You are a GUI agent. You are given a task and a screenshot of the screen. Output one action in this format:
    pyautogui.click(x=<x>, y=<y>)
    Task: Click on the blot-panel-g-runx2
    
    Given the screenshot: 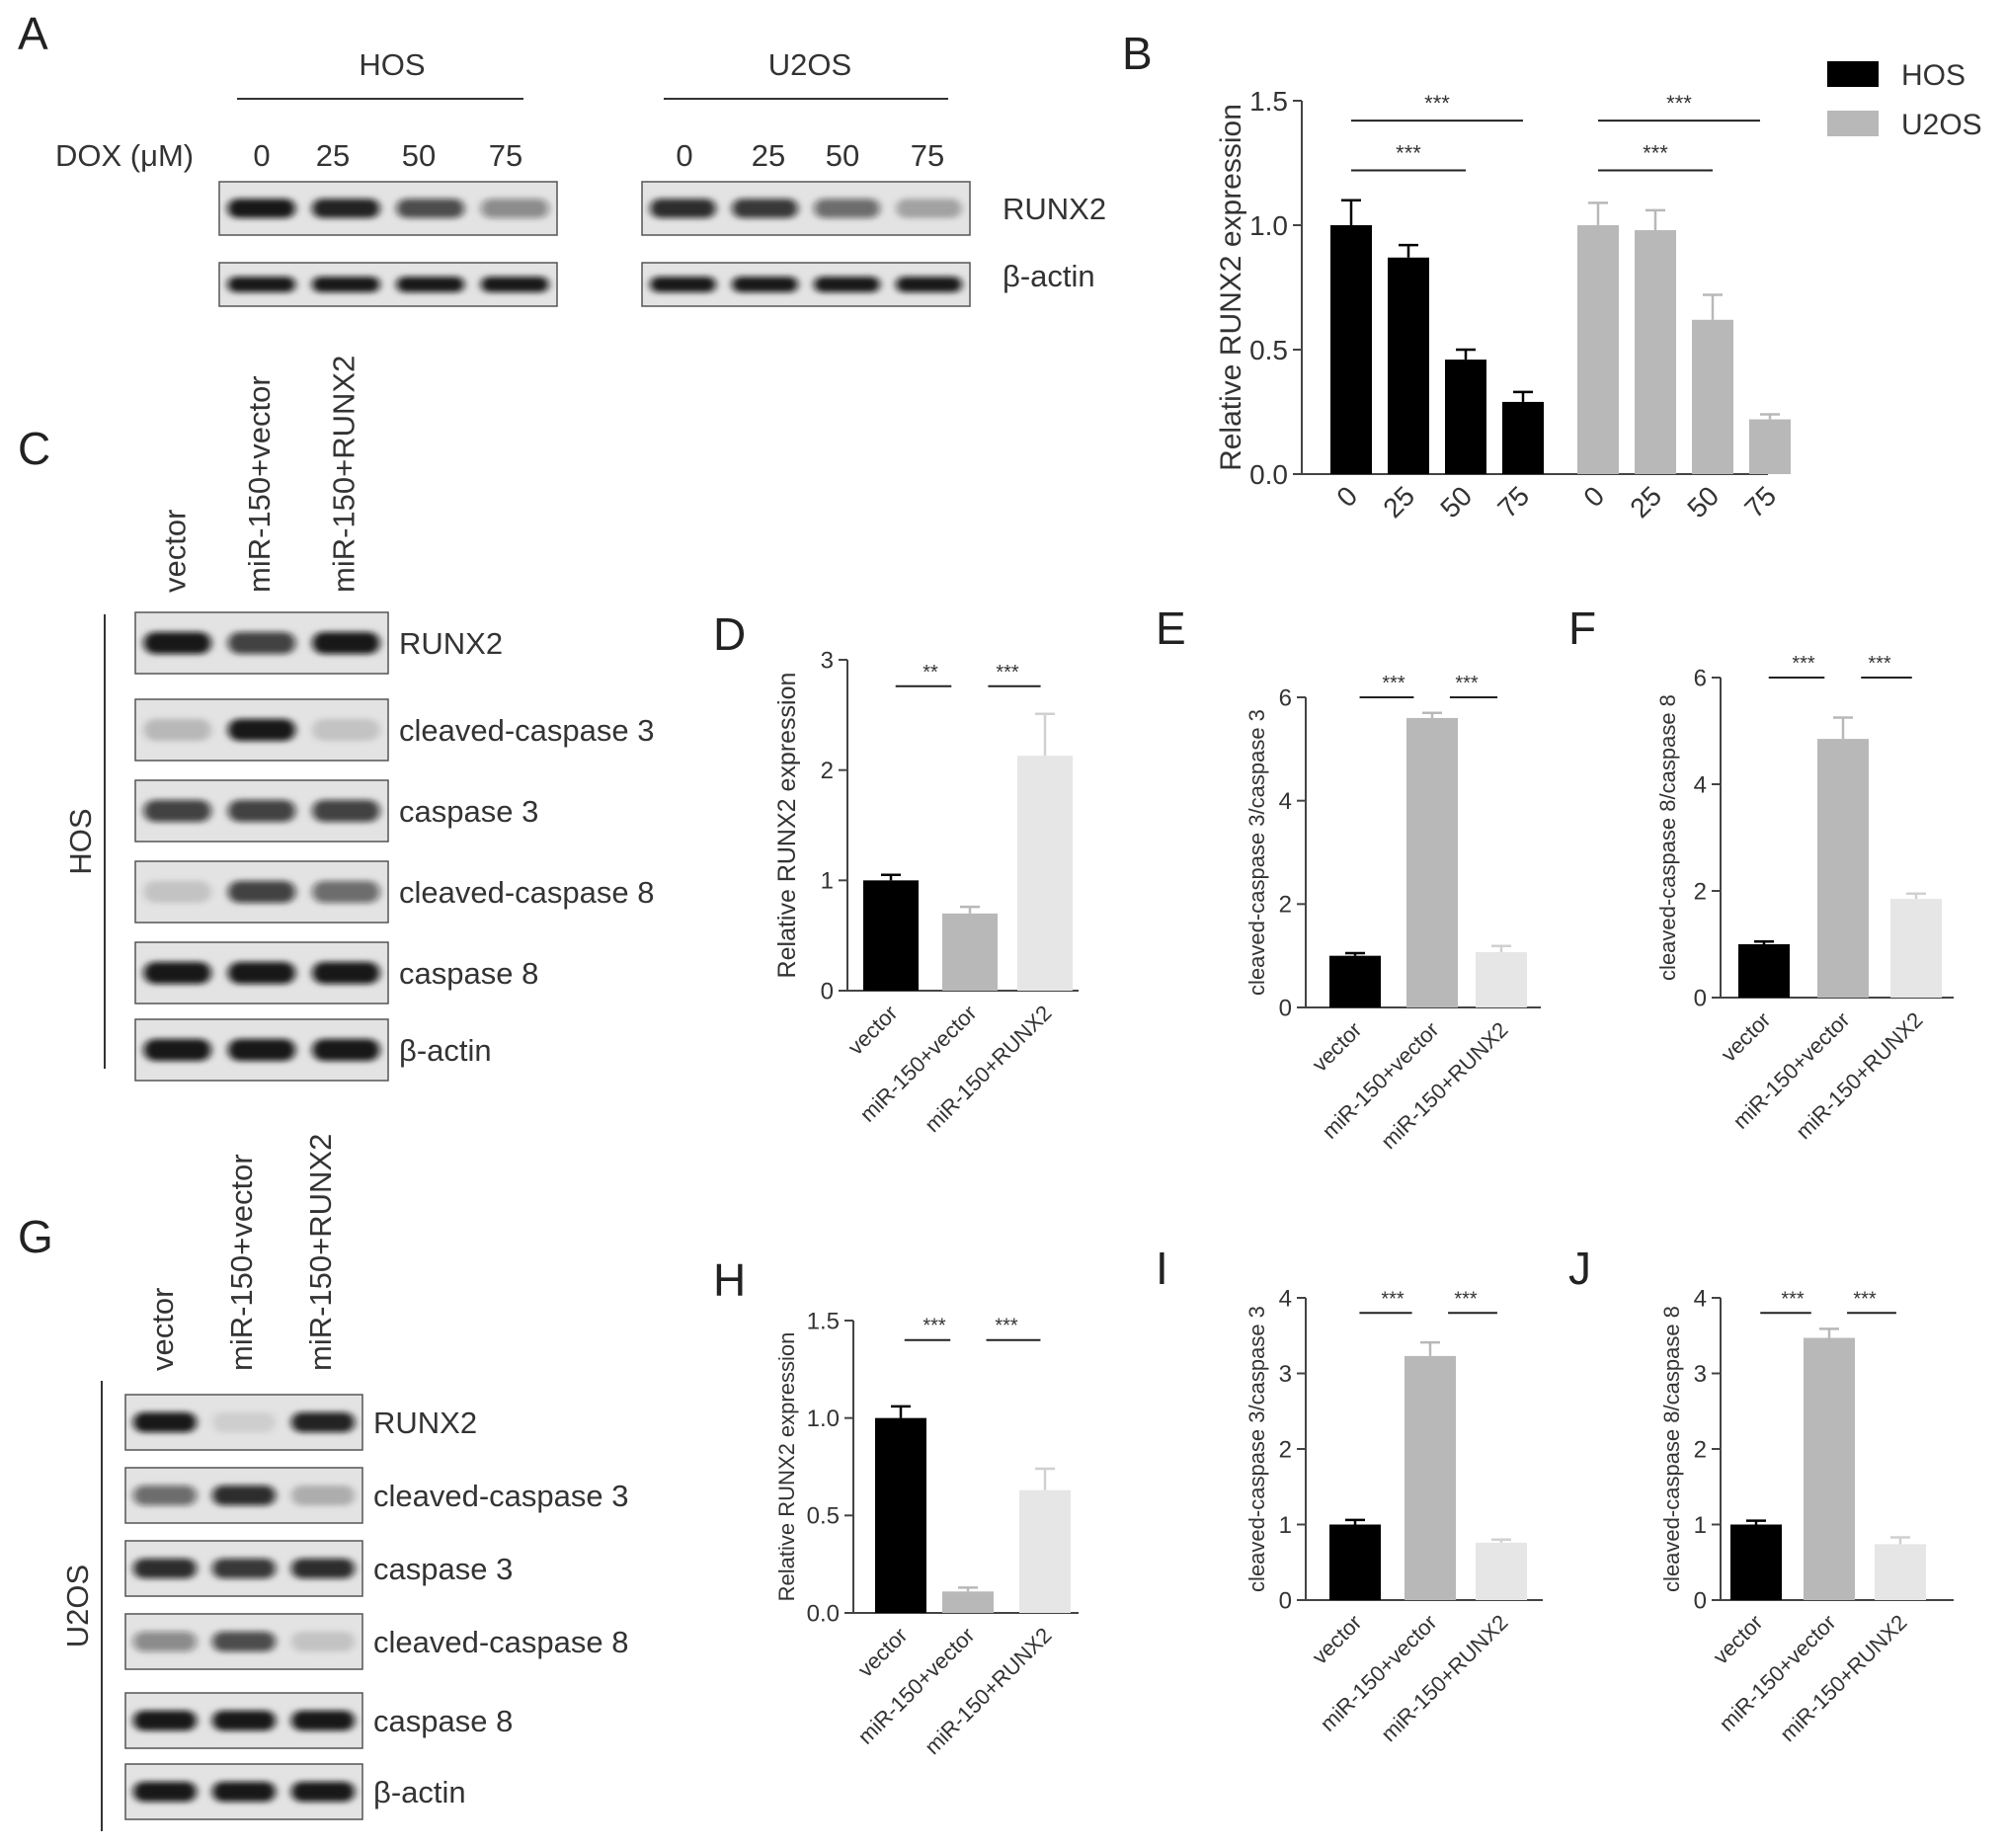 What is the action you would take?
    pyautogui.click(x=243, y=1422)
    